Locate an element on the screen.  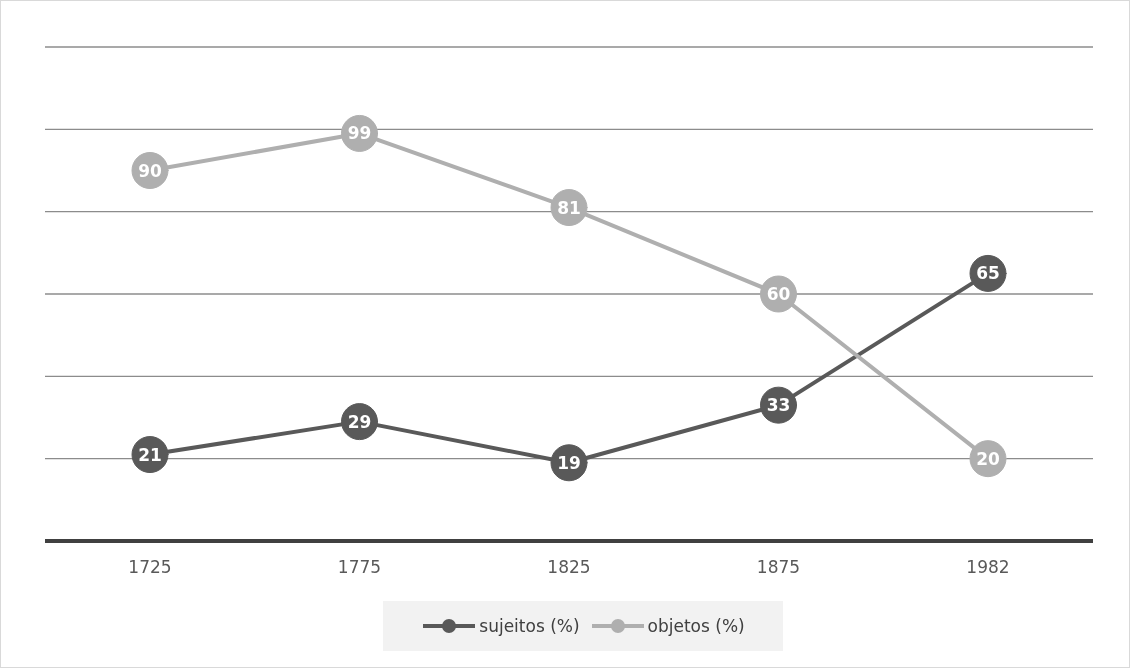
x-tick-label: 1775 is located at coordinates (359, 567).